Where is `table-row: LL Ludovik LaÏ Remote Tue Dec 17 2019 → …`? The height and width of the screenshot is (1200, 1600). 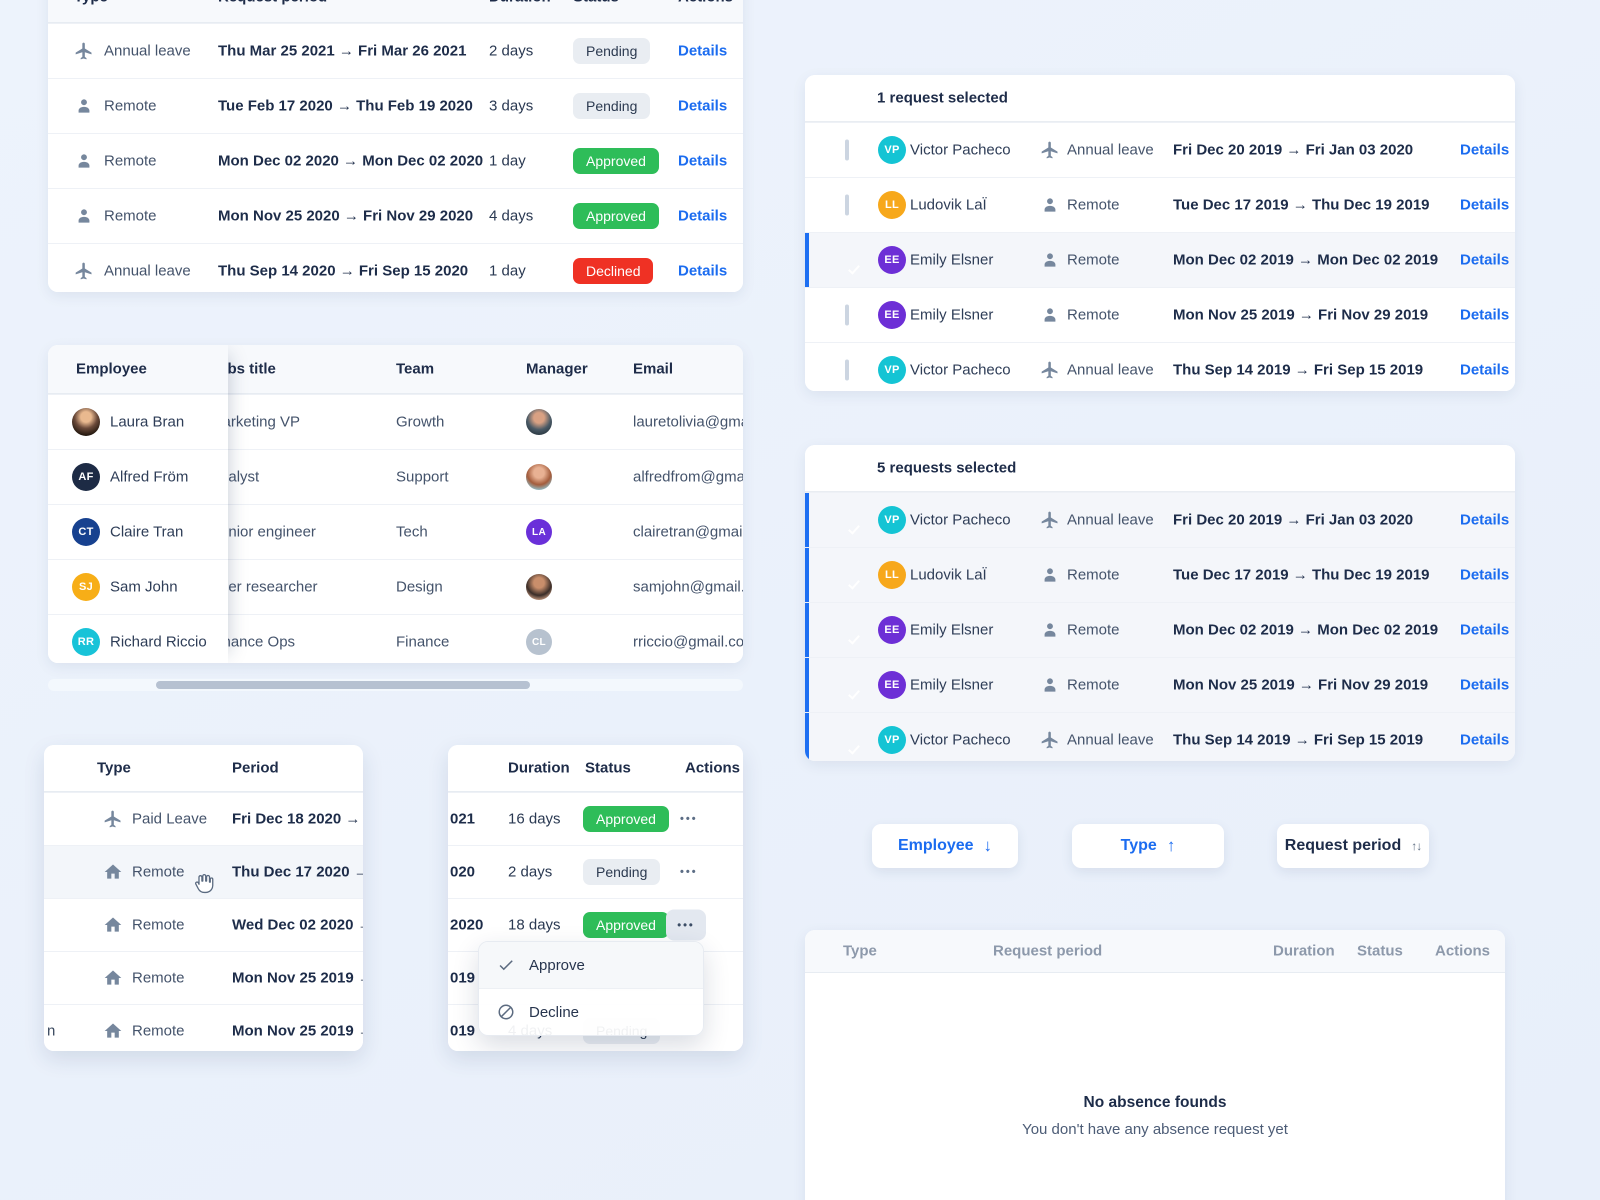 table-row: LL Ludovik LaÏ Remote Tue Dec 17 2019 → … is located at coordinates (1160, 204).